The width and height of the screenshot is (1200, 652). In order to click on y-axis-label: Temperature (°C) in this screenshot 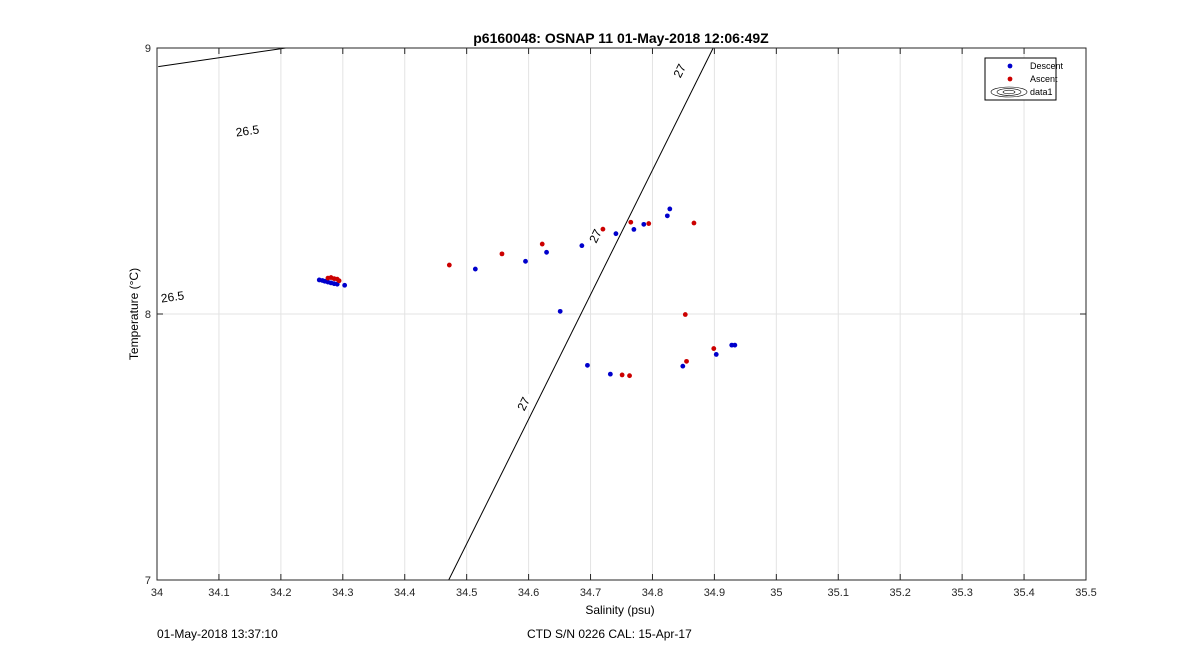, I will do `click(134, 314)`.